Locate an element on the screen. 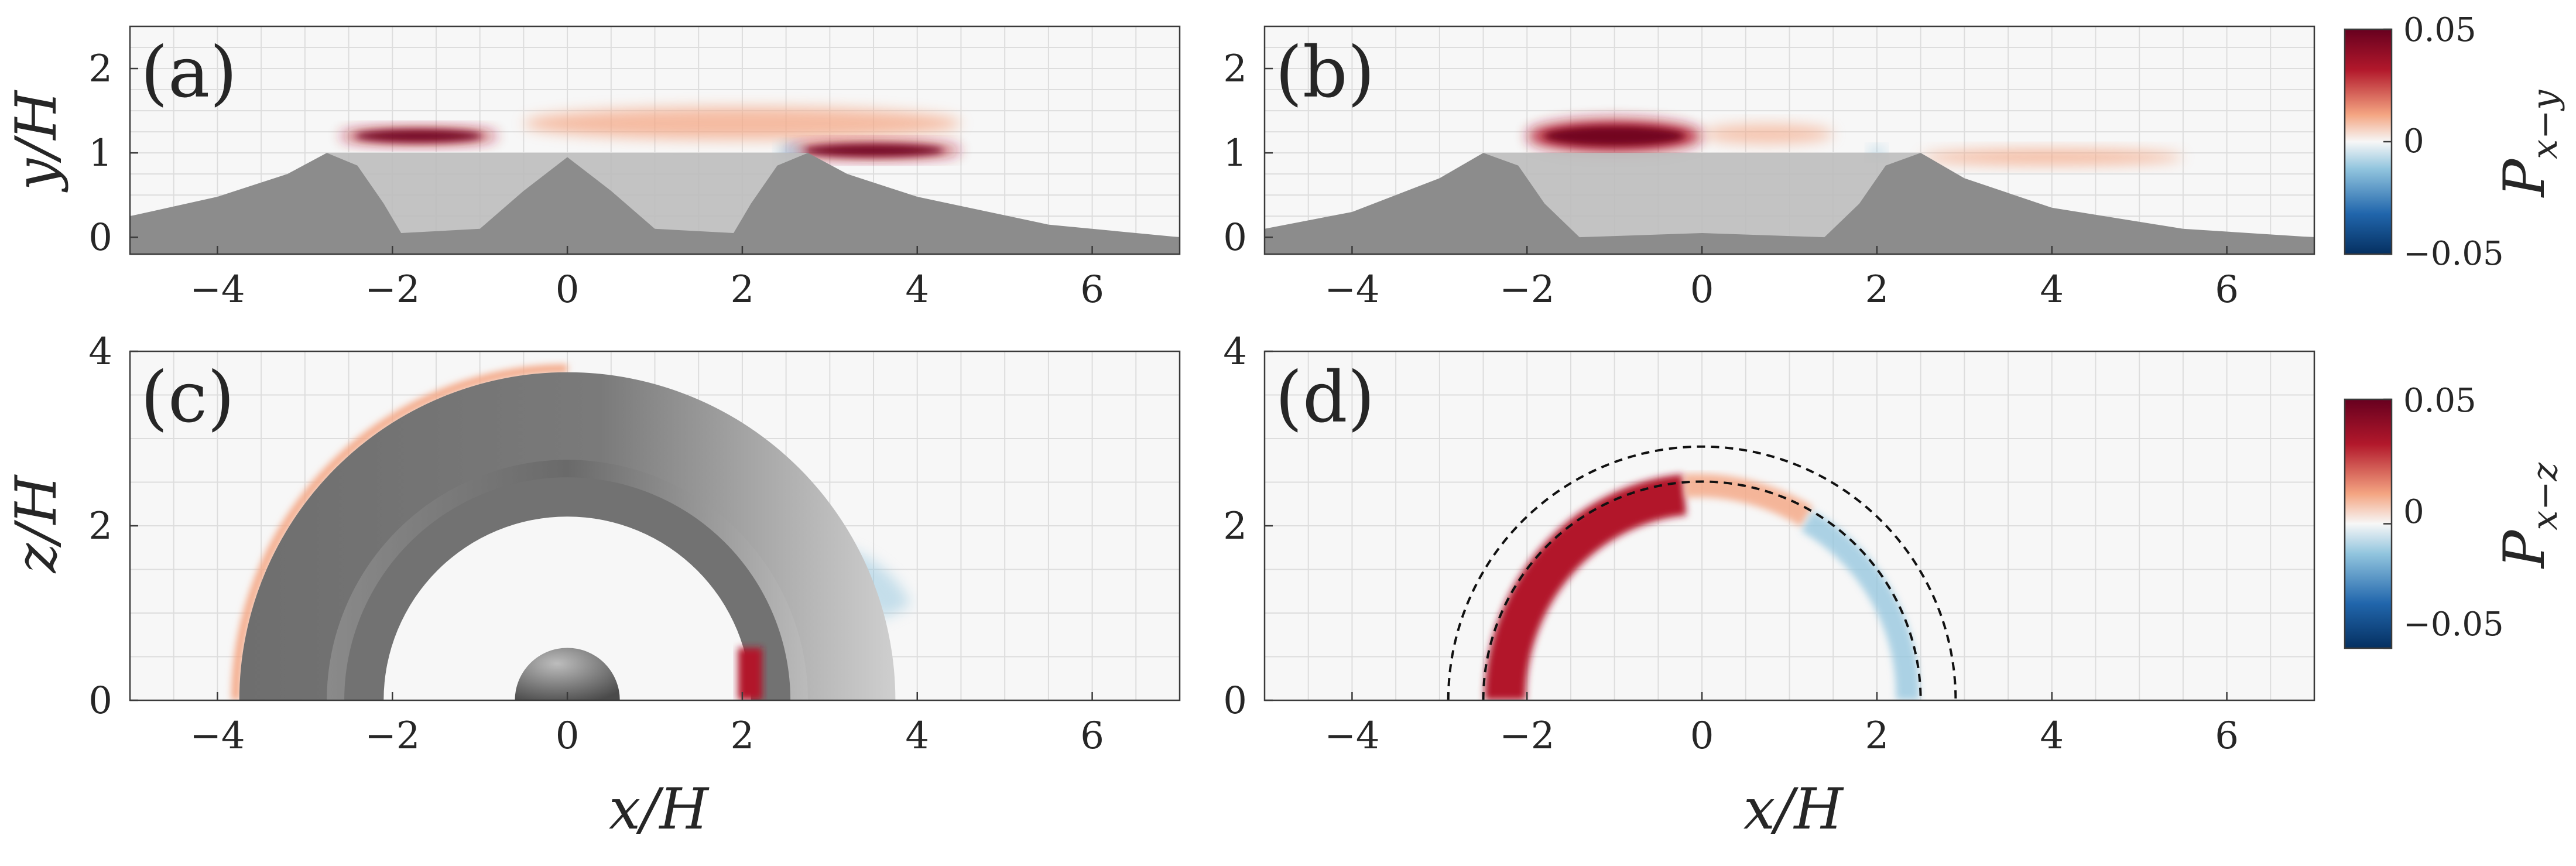  svg-text: Px−z is located at coordinates (2528, 515).